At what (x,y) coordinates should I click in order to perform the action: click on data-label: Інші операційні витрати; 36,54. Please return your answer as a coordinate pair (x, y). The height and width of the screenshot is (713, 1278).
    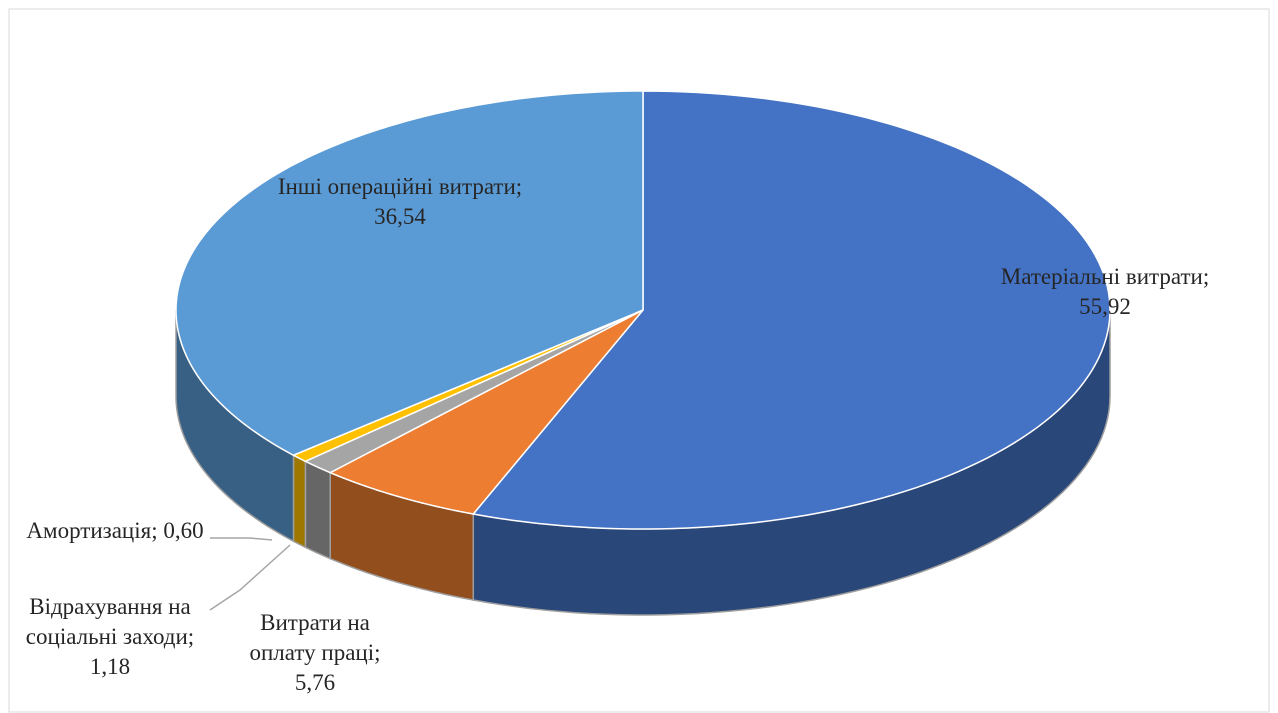
    Looking at the image, I should click on (400, 202).